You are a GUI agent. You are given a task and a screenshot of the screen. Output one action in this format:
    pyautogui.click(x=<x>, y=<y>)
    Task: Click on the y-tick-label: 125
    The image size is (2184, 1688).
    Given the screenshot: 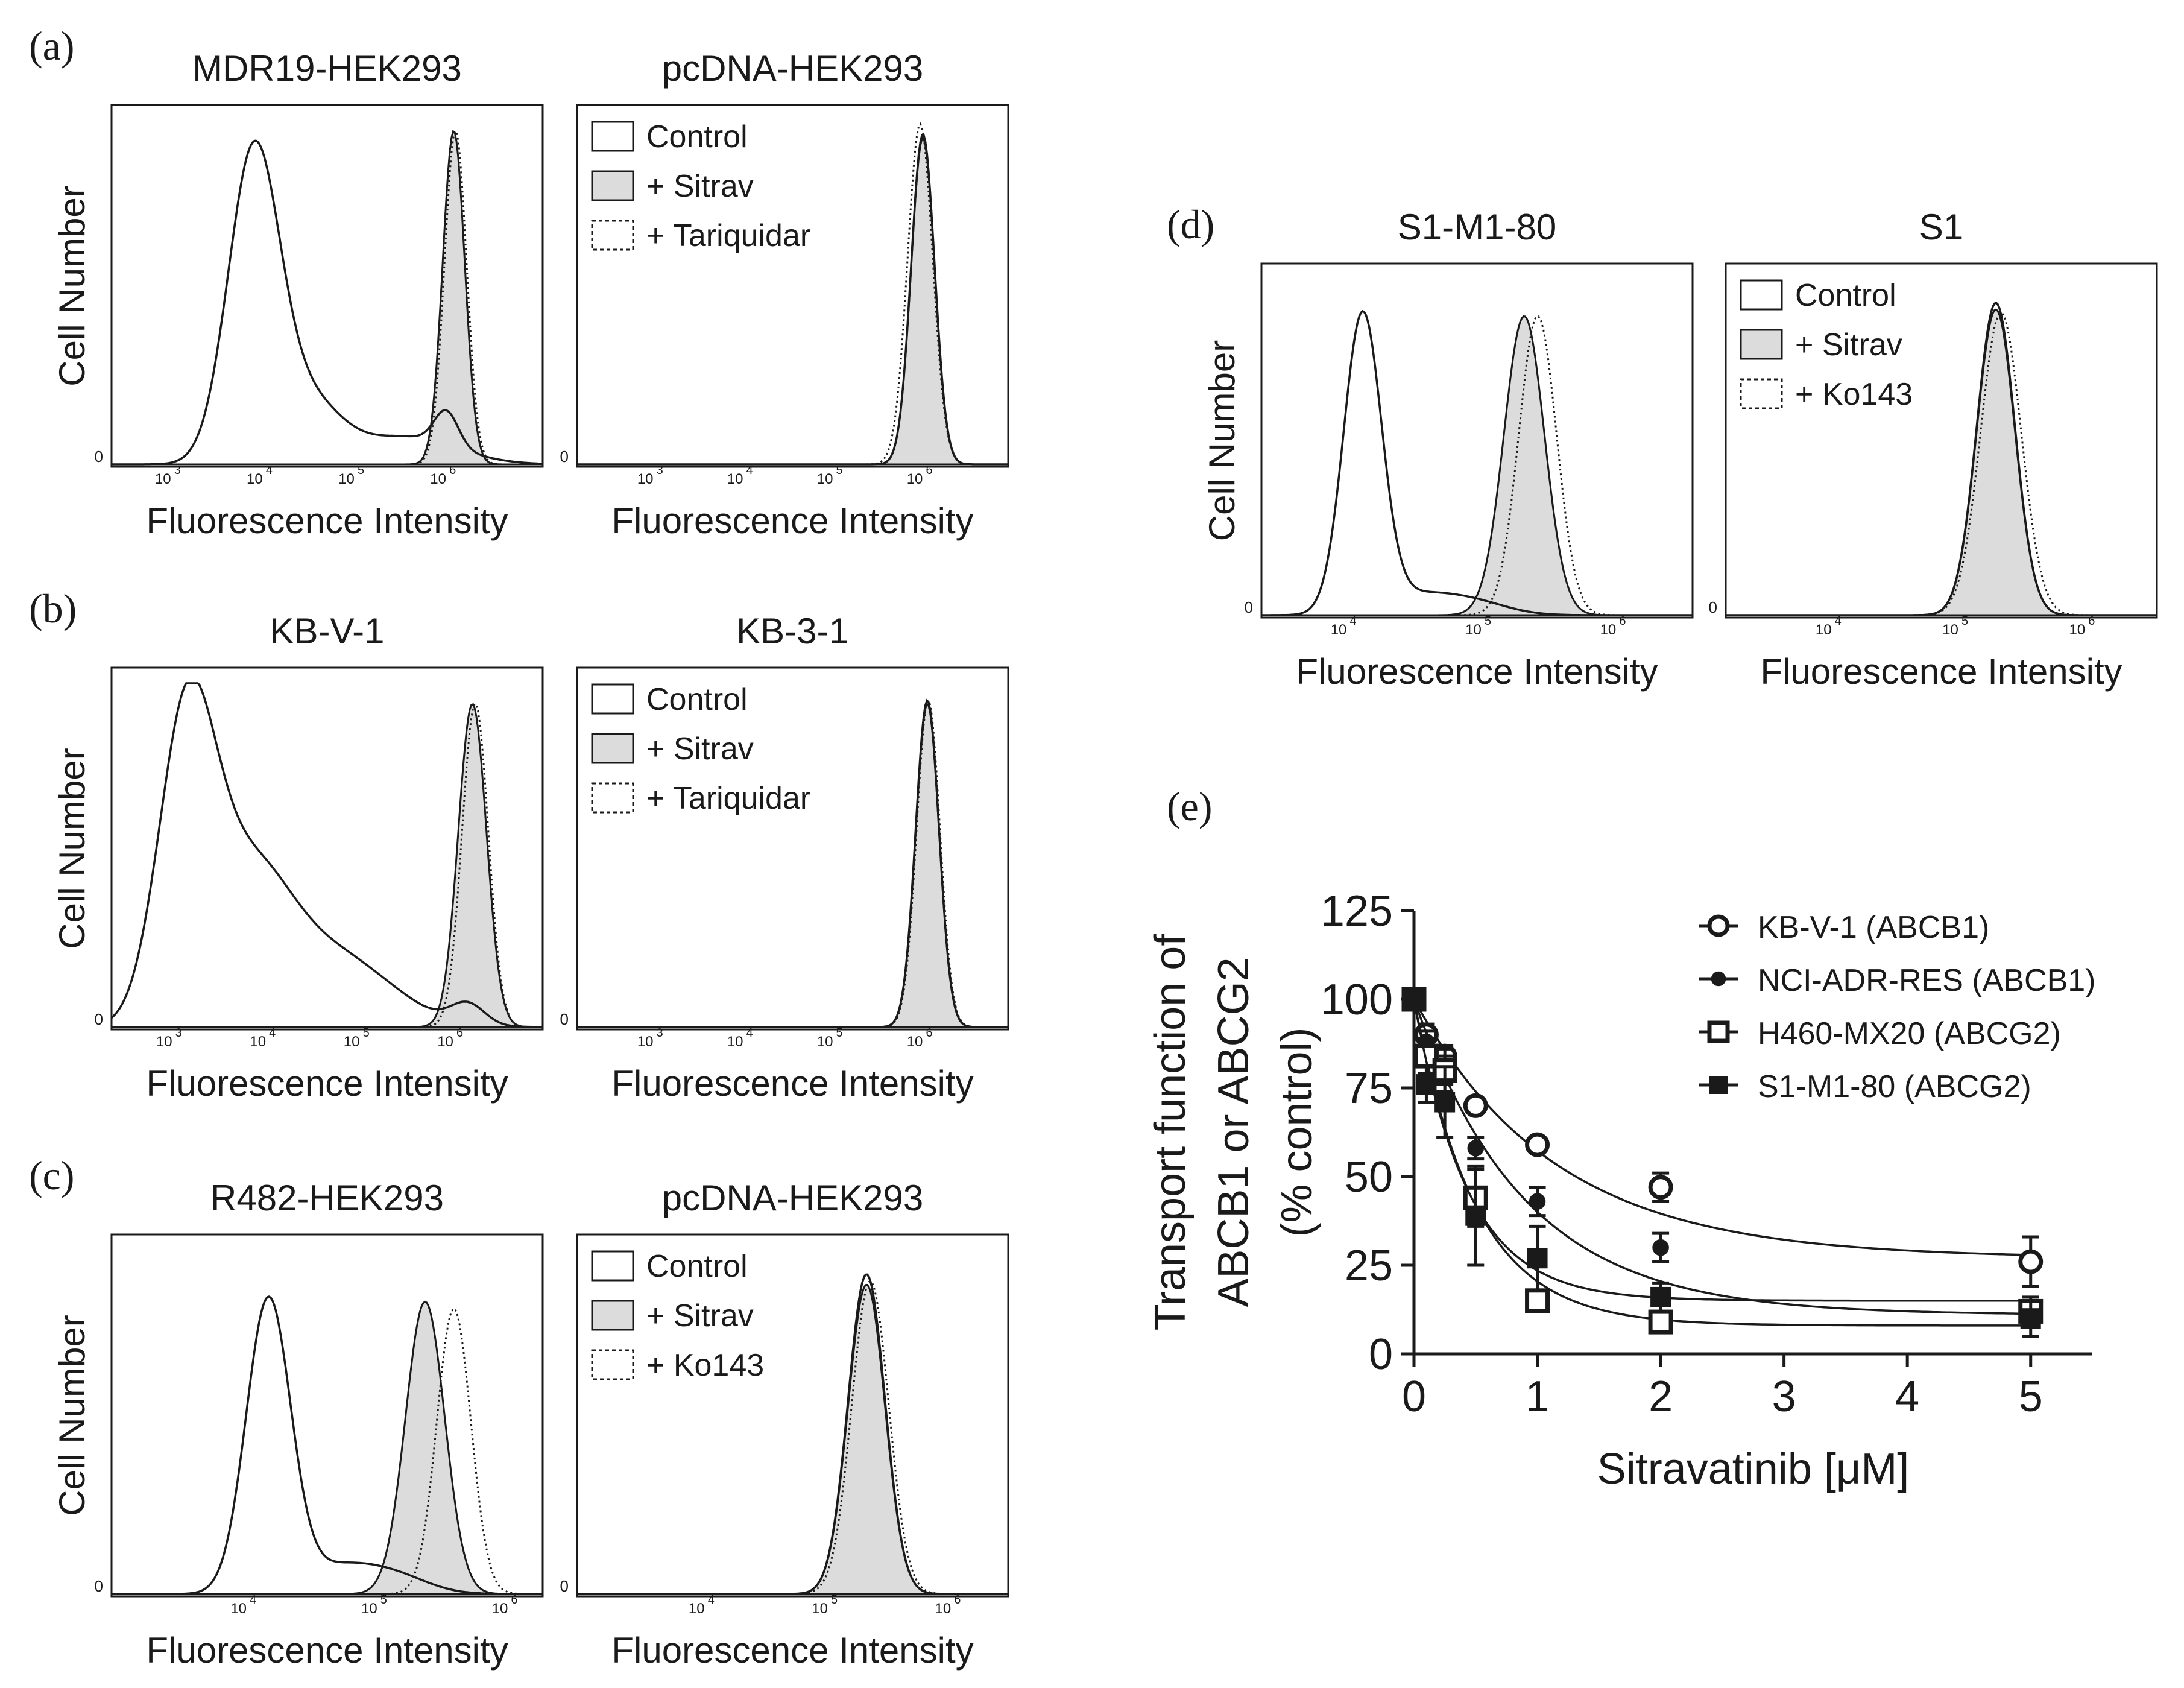 What is the action you would take?
    pyautogui.click(x=1357, y=911)
    